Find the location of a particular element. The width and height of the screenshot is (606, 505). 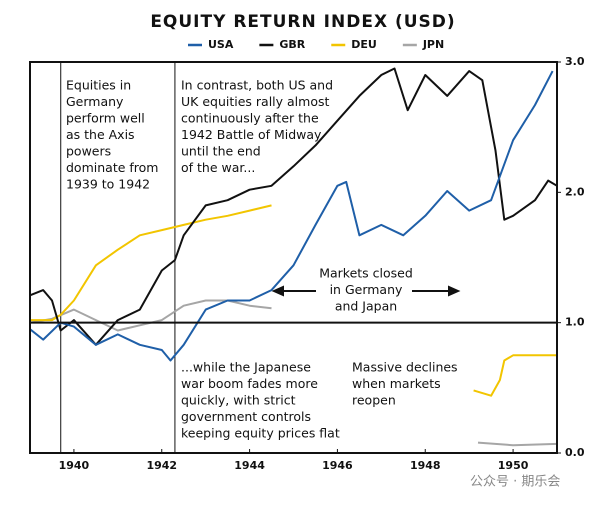

annotation-line: Germany is located at coordinates (95, 101).